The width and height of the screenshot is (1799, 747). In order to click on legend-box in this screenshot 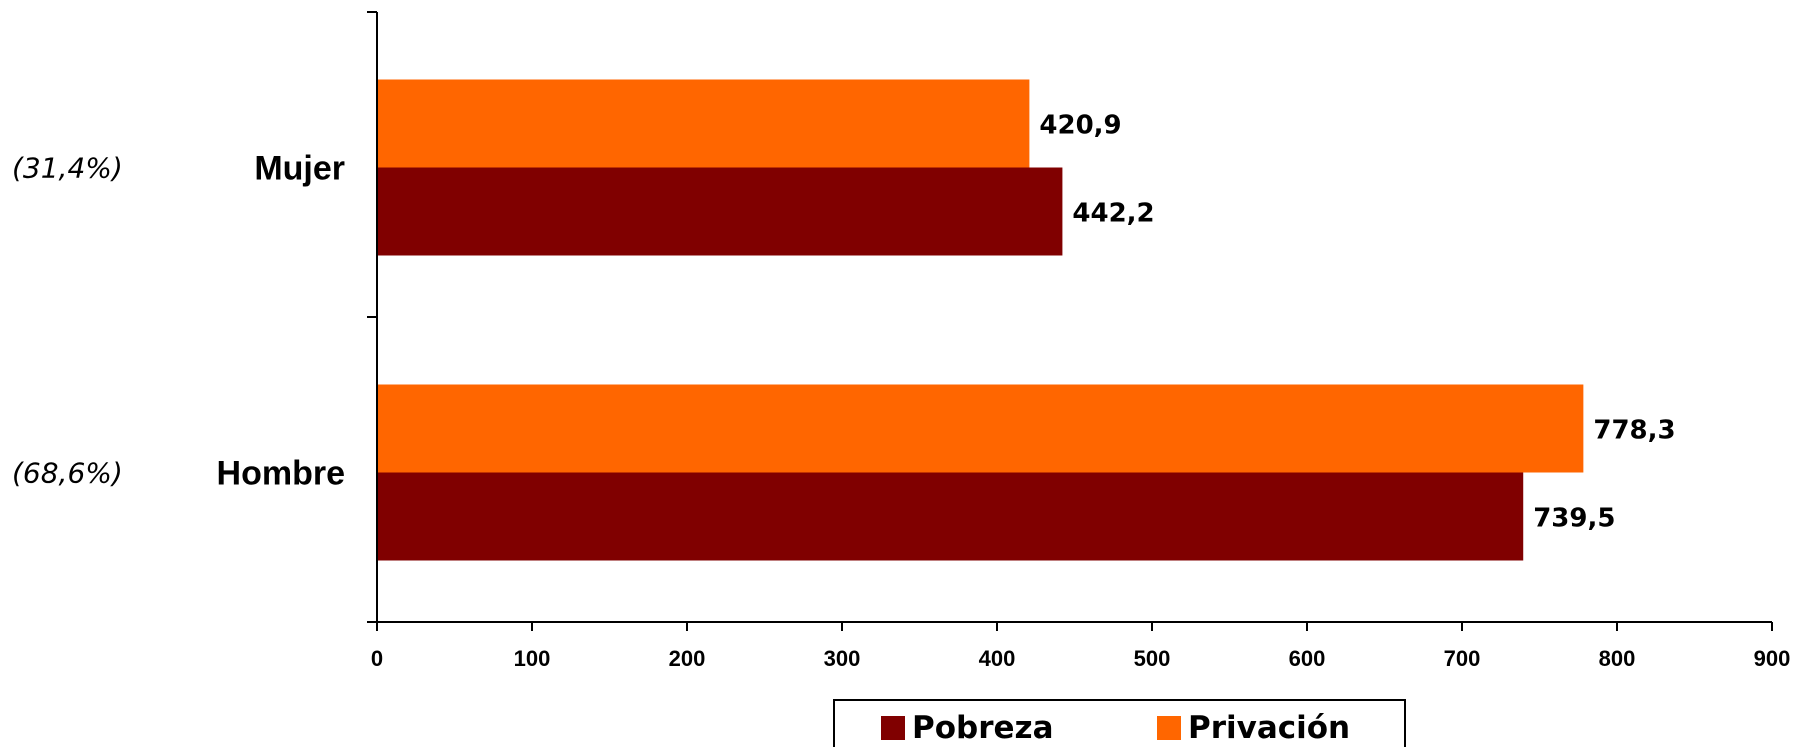, I will do `click(1119, 723)`.